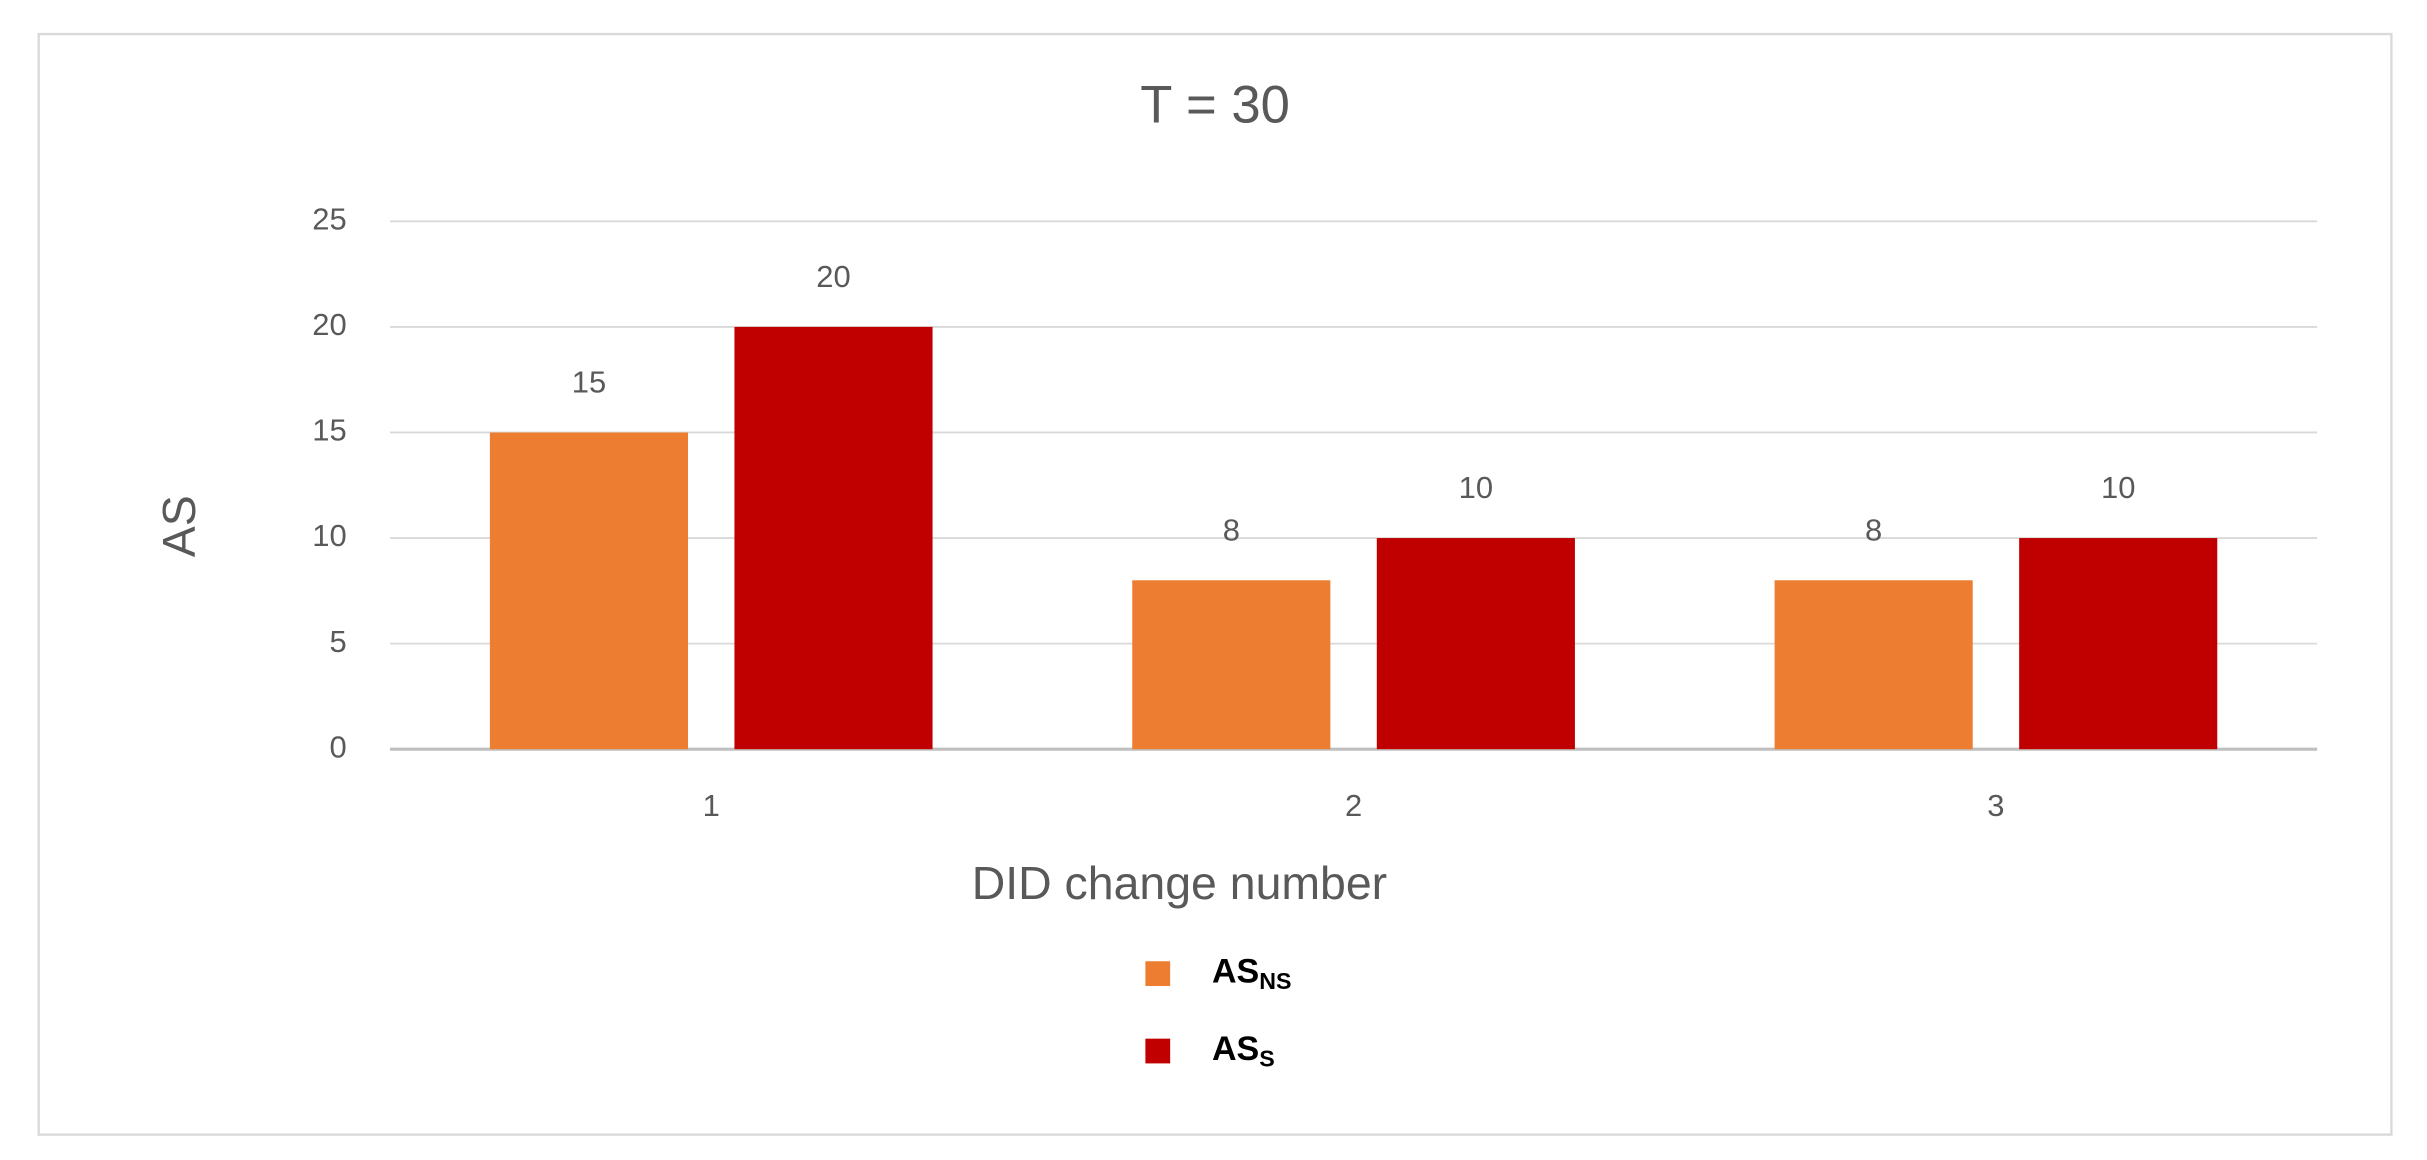  Describe the element at coordinates (329, 535) in the screenshot. I see `y-tick-label: 10` at that location.